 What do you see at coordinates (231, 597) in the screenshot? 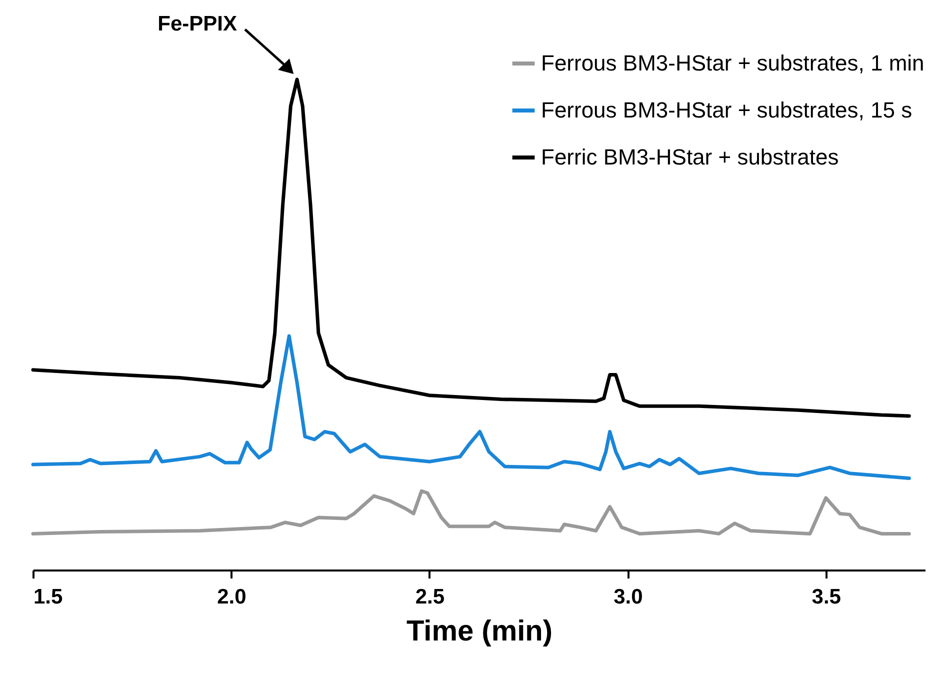
I see `x-tick-label: 2.0` at bounding box center [231, 597].